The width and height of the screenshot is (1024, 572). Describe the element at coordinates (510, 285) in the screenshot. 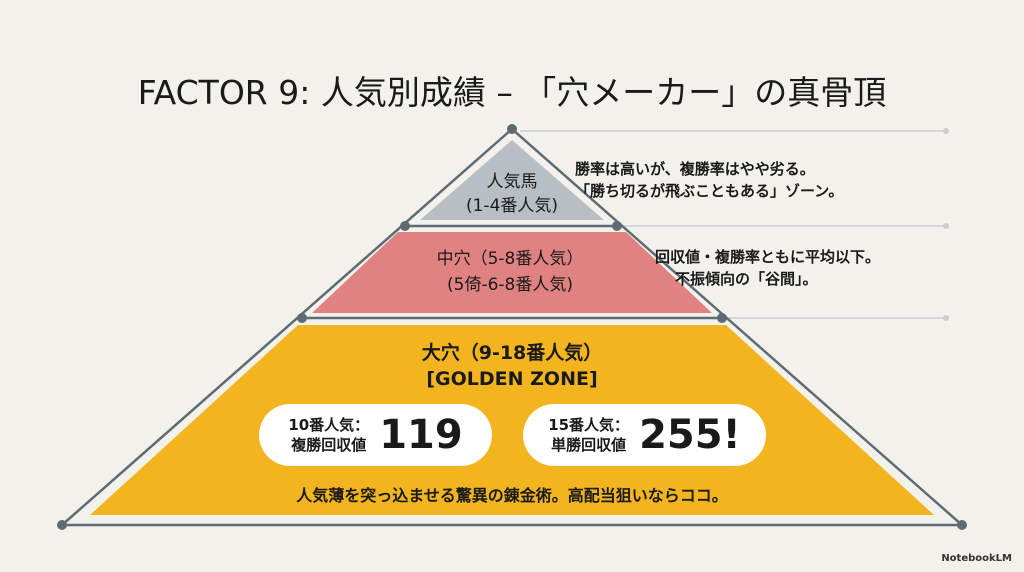

I see `tier-middle-range: (5倚-6-8番人気)` at that location.